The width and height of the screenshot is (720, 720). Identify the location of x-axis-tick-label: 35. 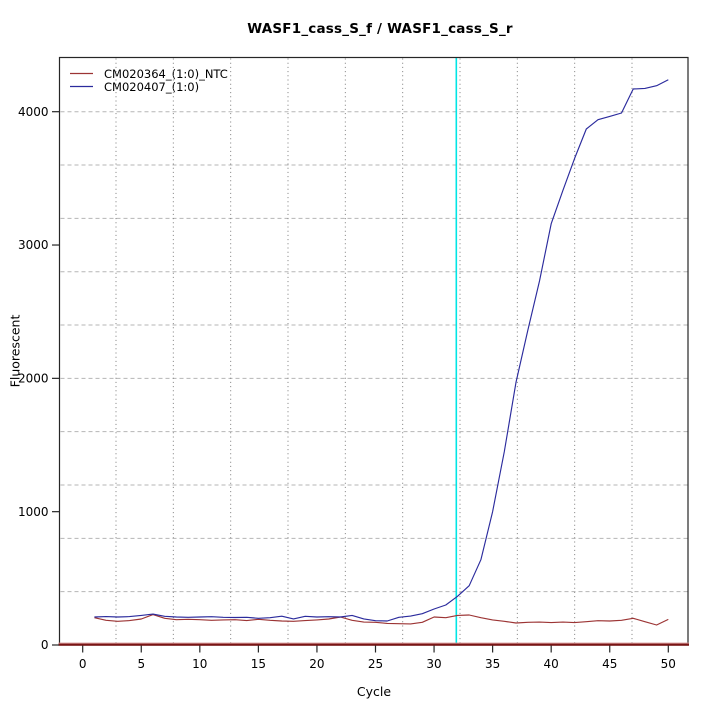
(492, 664).